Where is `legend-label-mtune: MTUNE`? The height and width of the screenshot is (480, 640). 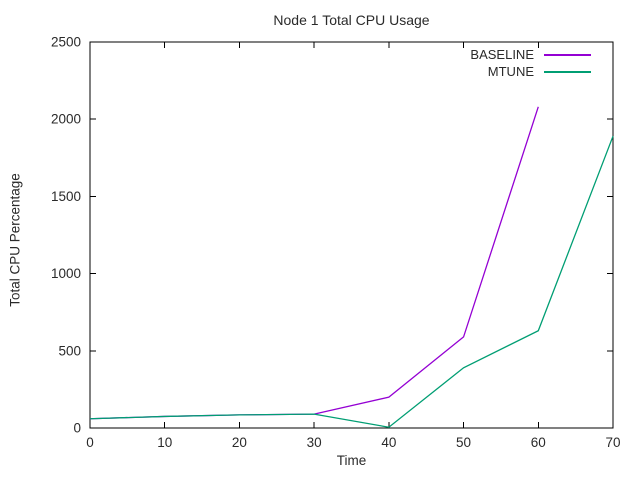 legend-label-mtune: MTUNE is located at coordinates (510, 71).